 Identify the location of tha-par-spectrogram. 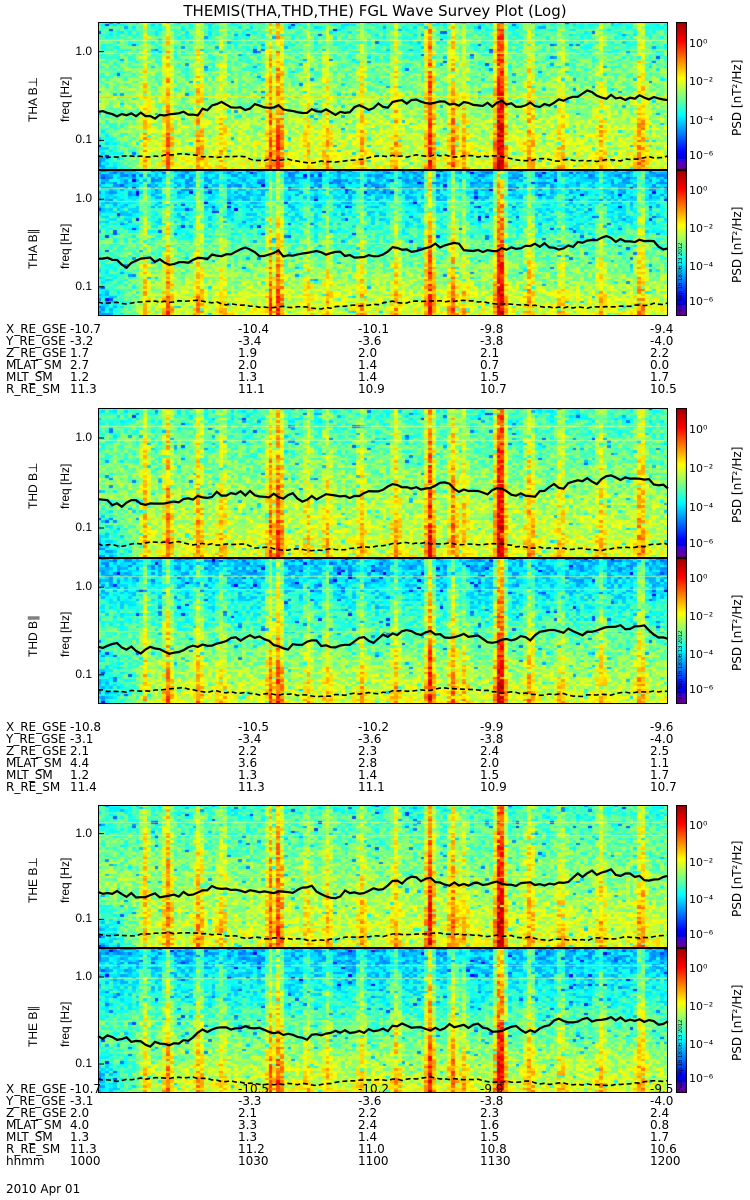
(383, 243).